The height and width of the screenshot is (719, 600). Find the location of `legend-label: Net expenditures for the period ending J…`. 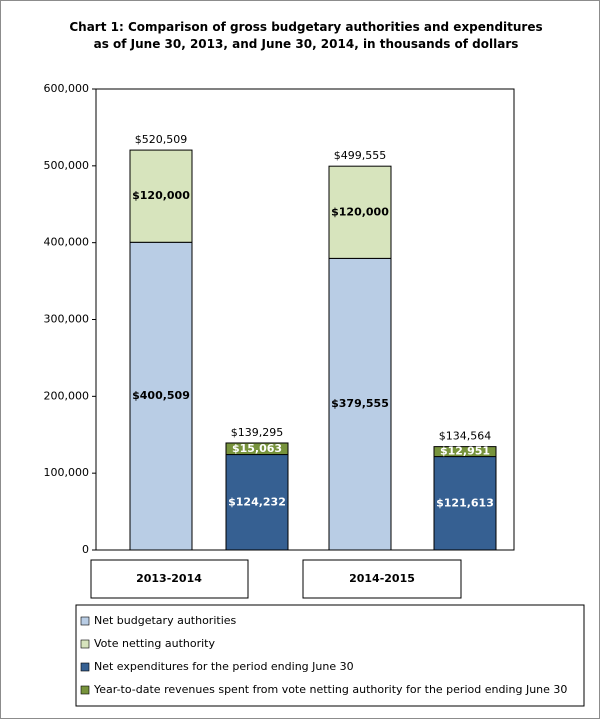

legend-label: Net expenditures for the period ending J… is located at coordinates (224, 666).